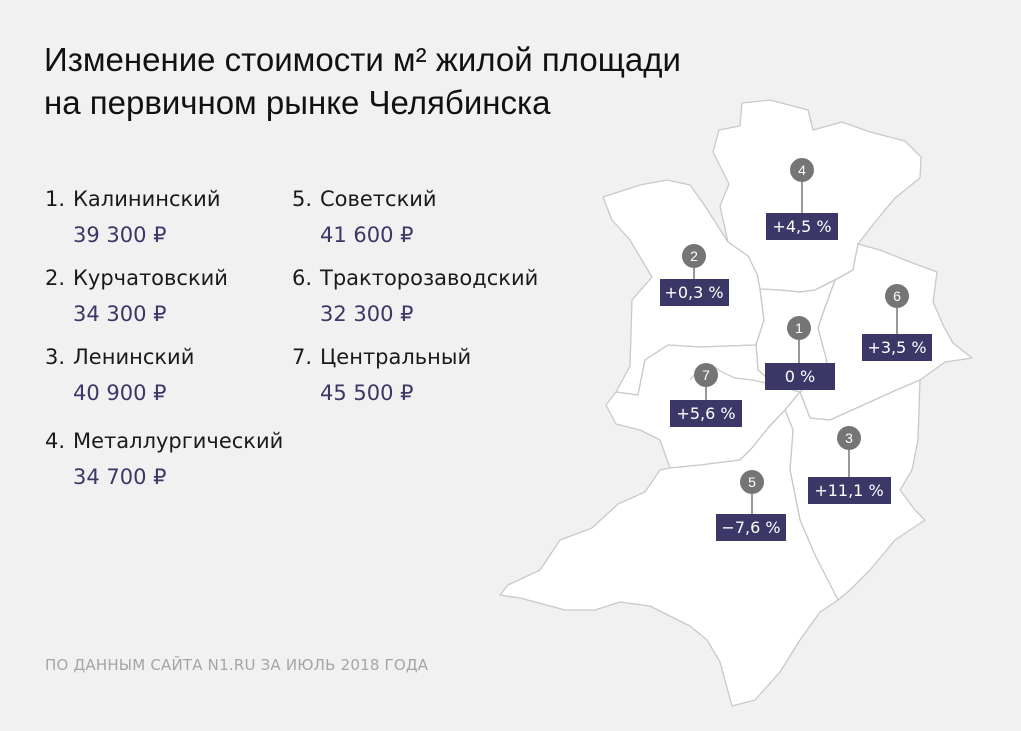  What do you see at coordinates (132, 217) in the screenshot?
I see `district-item-kalininsky: 1. Калининский 39 300 ₽` at bounding box center [132, 217].